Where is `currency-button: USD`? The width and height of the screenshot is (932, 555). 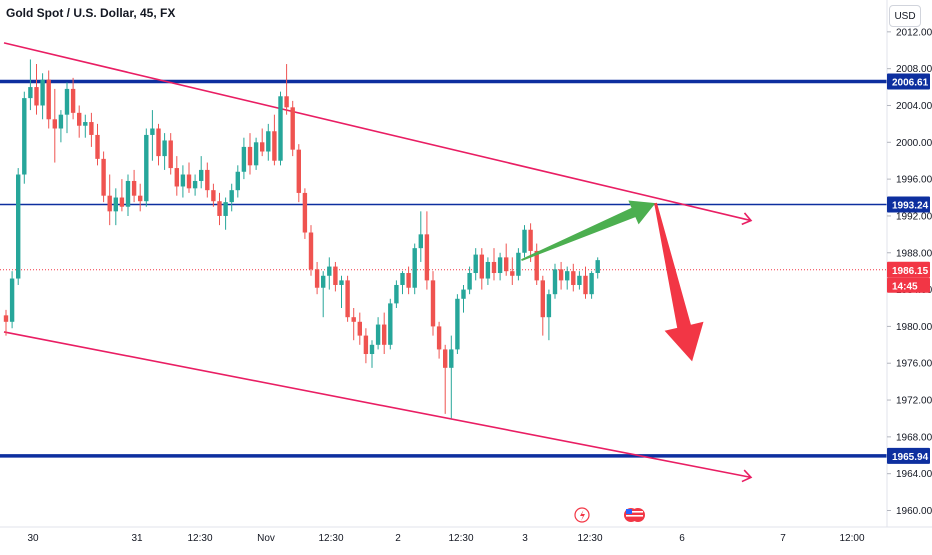 currency-button: USD is located at coordinates (905, 16).